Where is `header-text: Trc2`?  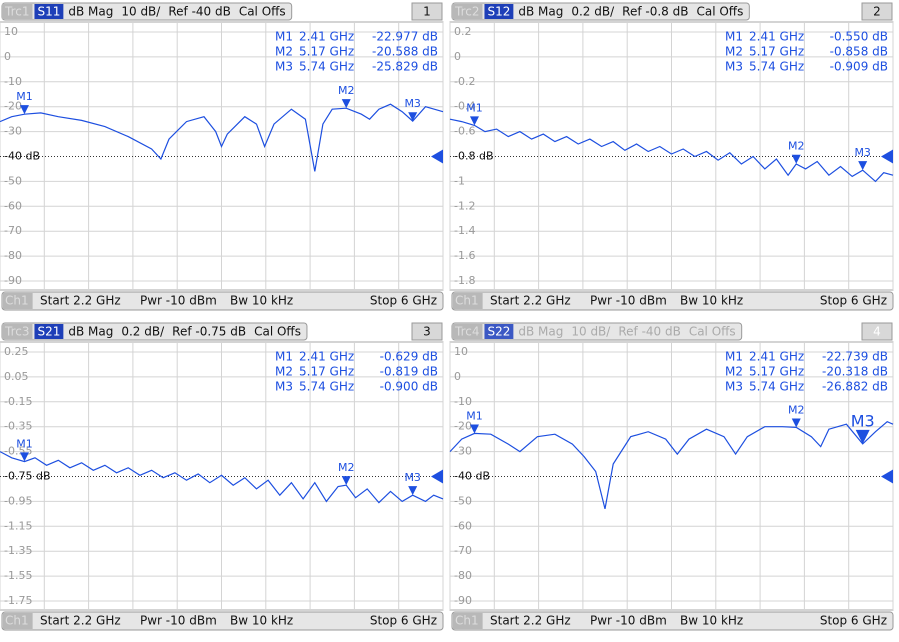 header-text: Trc2 is located at coordinates (466, 12).